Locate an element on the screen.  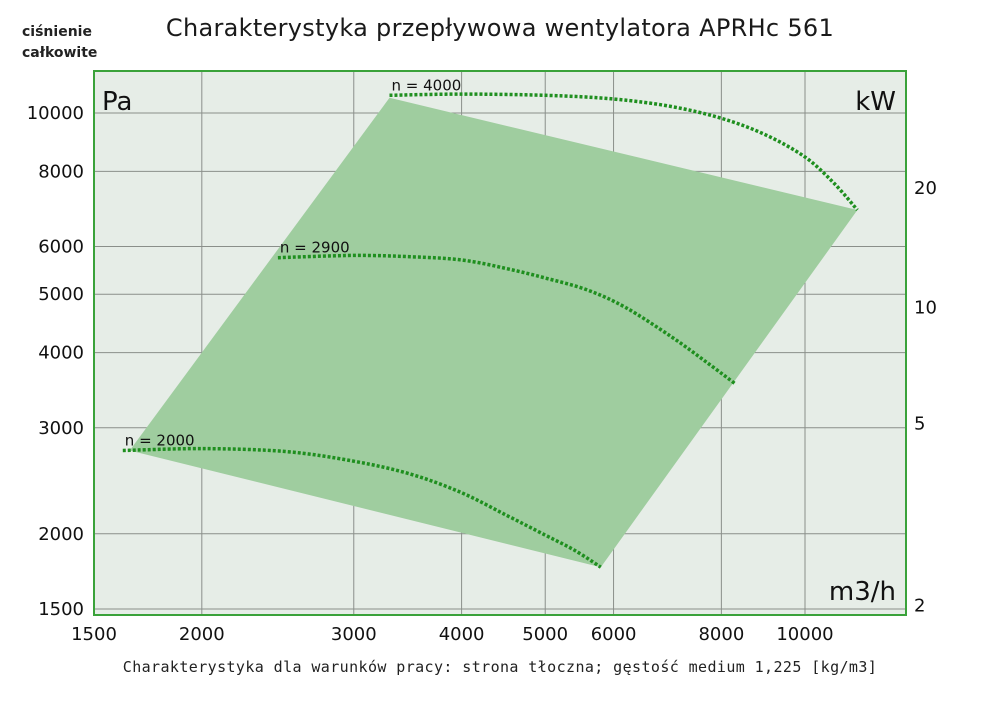
x-tick-label: 3000 is located at coordinates (354, 634).